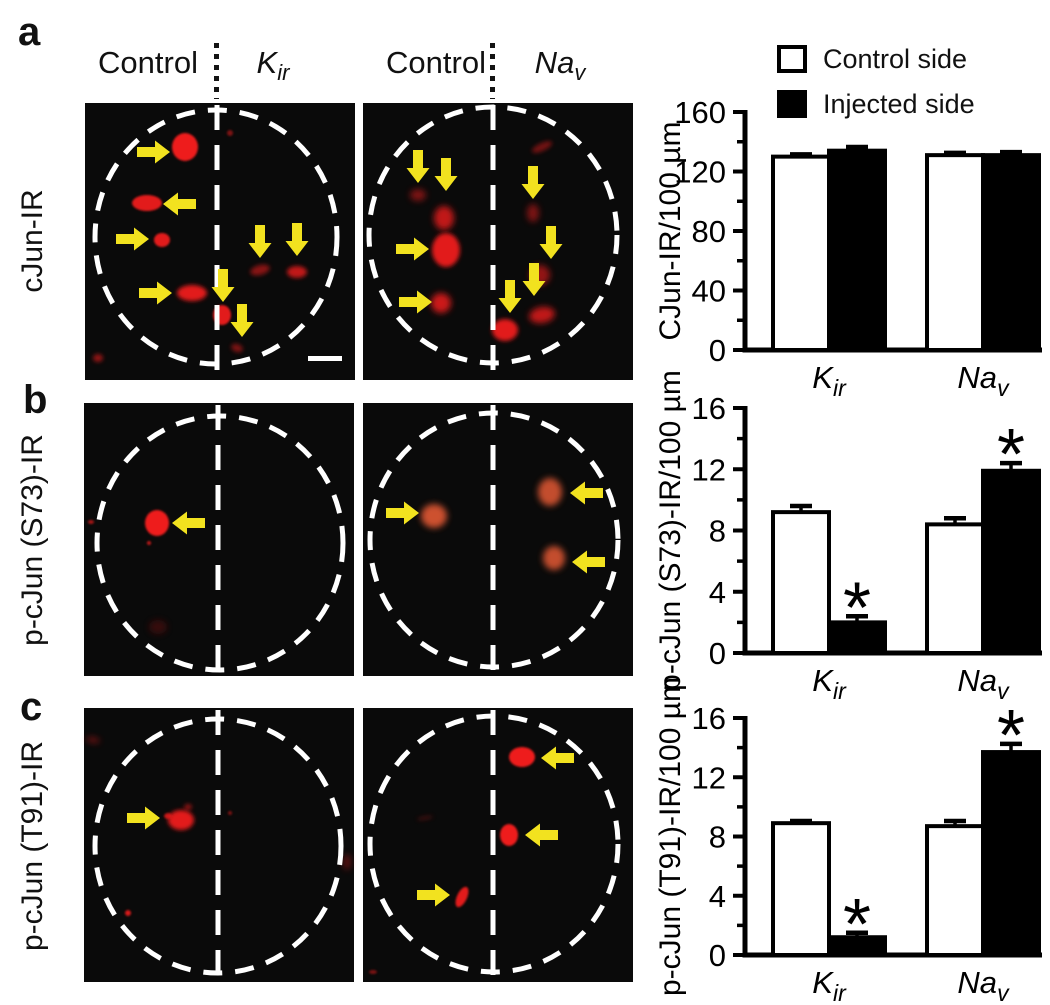  I want to click on micrograph-cjun-nav, so click(498, 241).